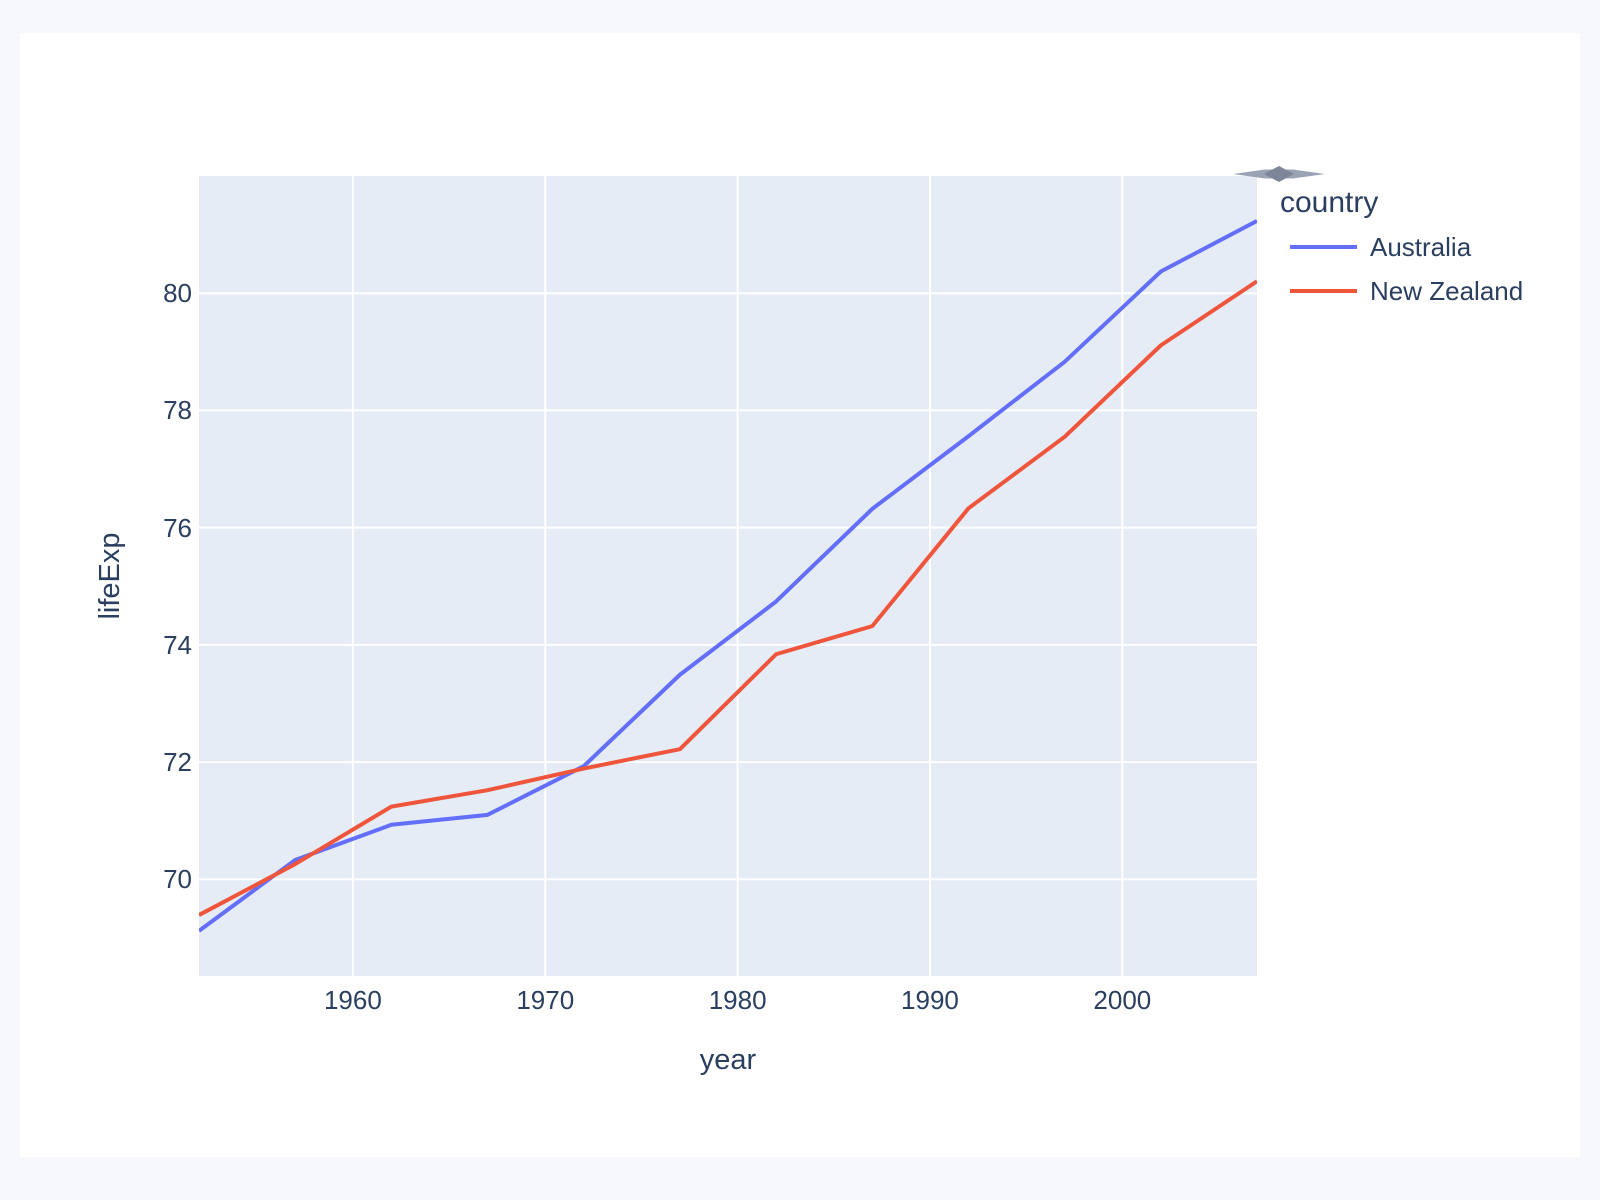 The width and height of the screenshot is (1600, 1200). I want to click on y-tick-label: 80, so click(177, 293).